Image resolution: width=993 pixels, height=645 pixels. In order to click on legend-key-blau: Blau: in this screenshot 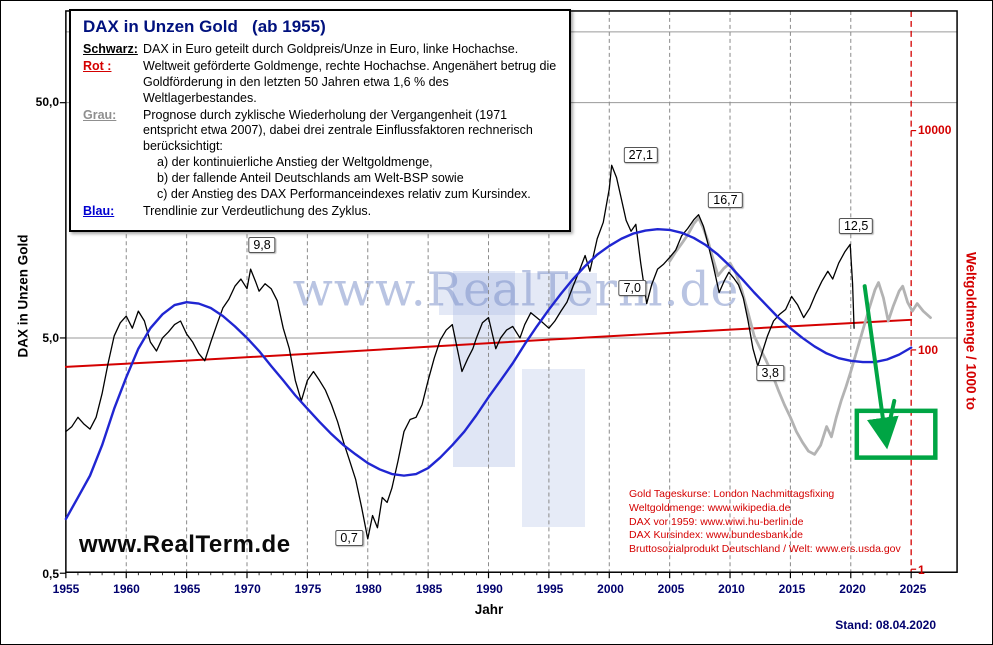, I will do `click(99, 210)`.